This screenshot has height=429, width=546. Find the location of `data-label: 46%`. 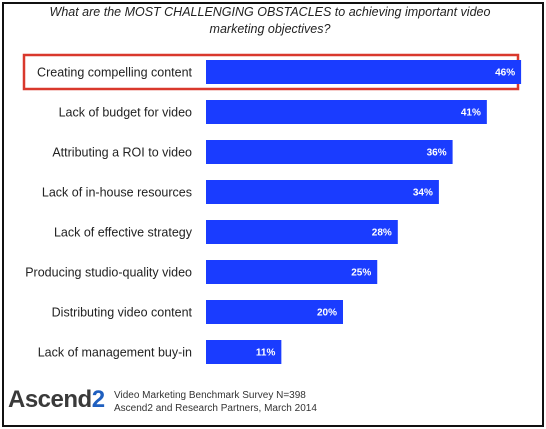

data-label: 46% is located at coordinates (505, 73).